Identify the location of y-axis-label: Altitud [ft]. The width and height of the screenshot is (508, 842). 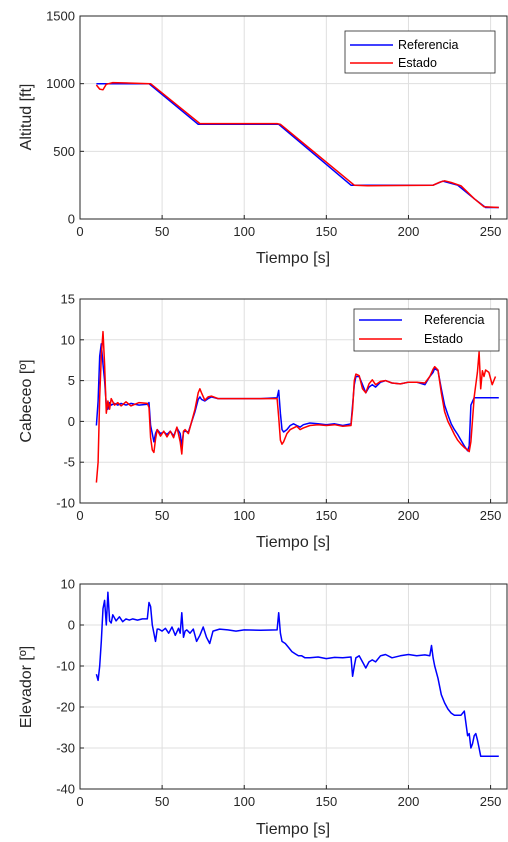
(26, 117).